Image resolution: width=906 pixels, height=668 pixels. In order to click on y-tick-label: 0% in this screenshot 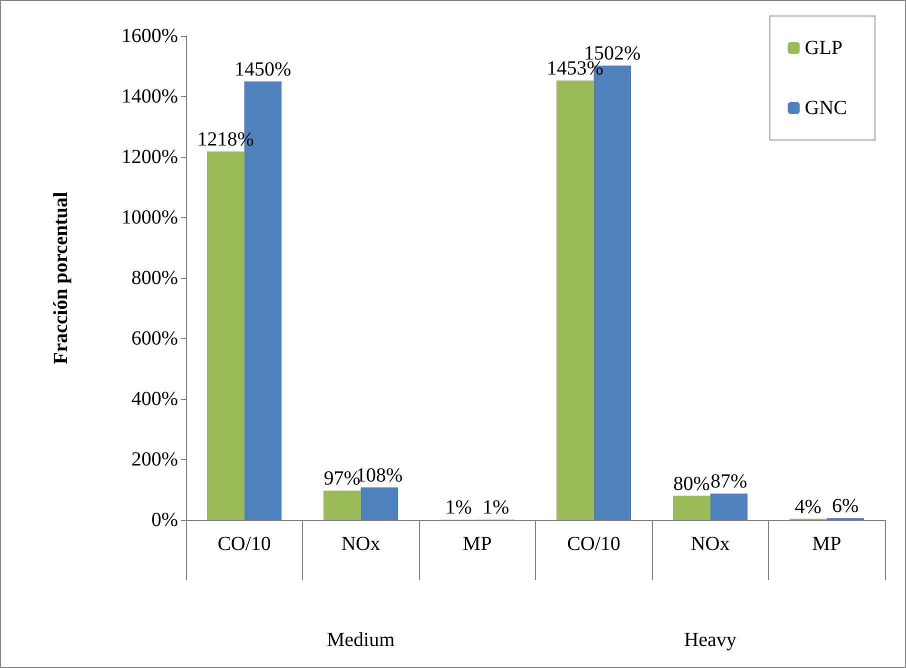, I will do `click(164, 520)`.